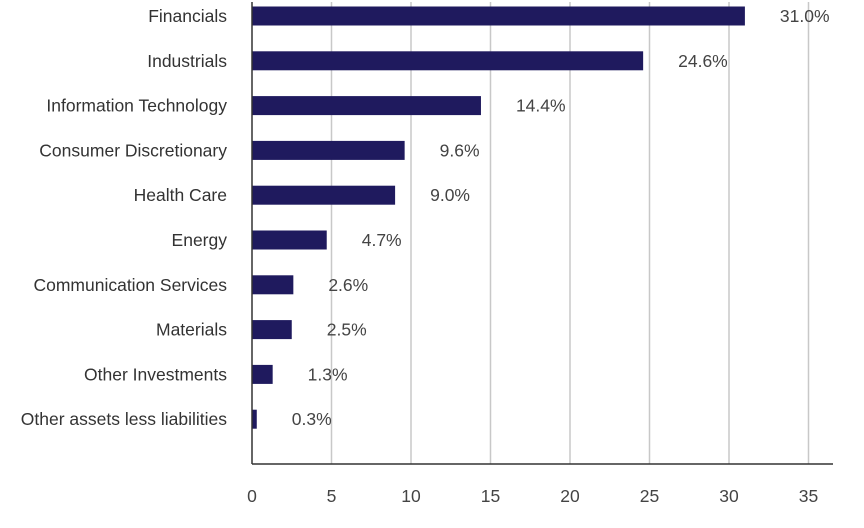 Image resolution: width=864 pixels, height=528 pixels. What do you see at coordinates (180, 195) in the screenshot?
I see `category-label: Health Care` at bounding box center [180, 195].